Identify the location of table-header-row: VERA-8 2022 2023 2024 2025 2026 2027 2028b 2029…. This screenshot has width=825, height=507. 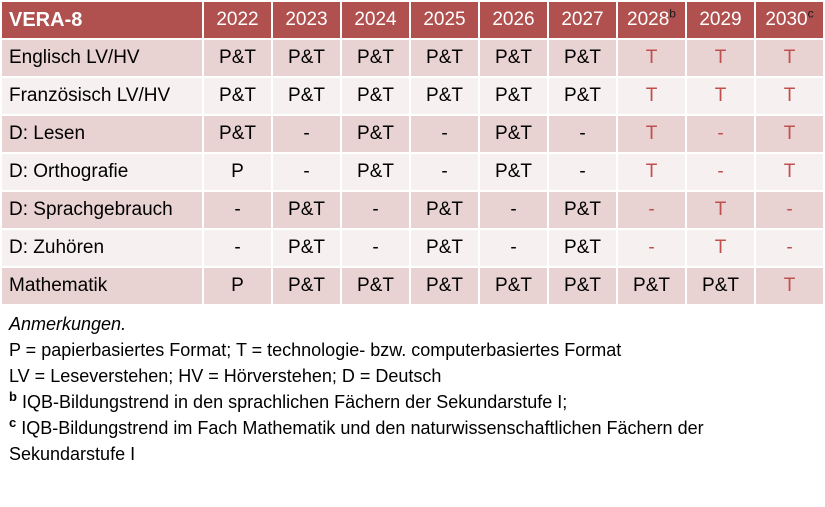
(412, 20).